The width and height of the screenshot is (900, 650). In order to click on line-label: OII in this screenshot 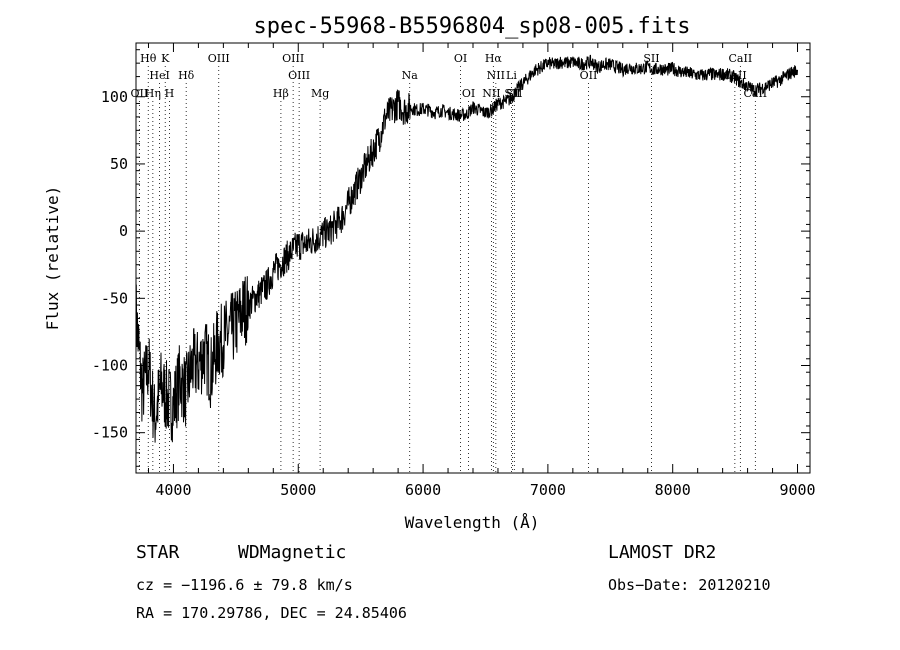, I will do `click(589, 75)`.